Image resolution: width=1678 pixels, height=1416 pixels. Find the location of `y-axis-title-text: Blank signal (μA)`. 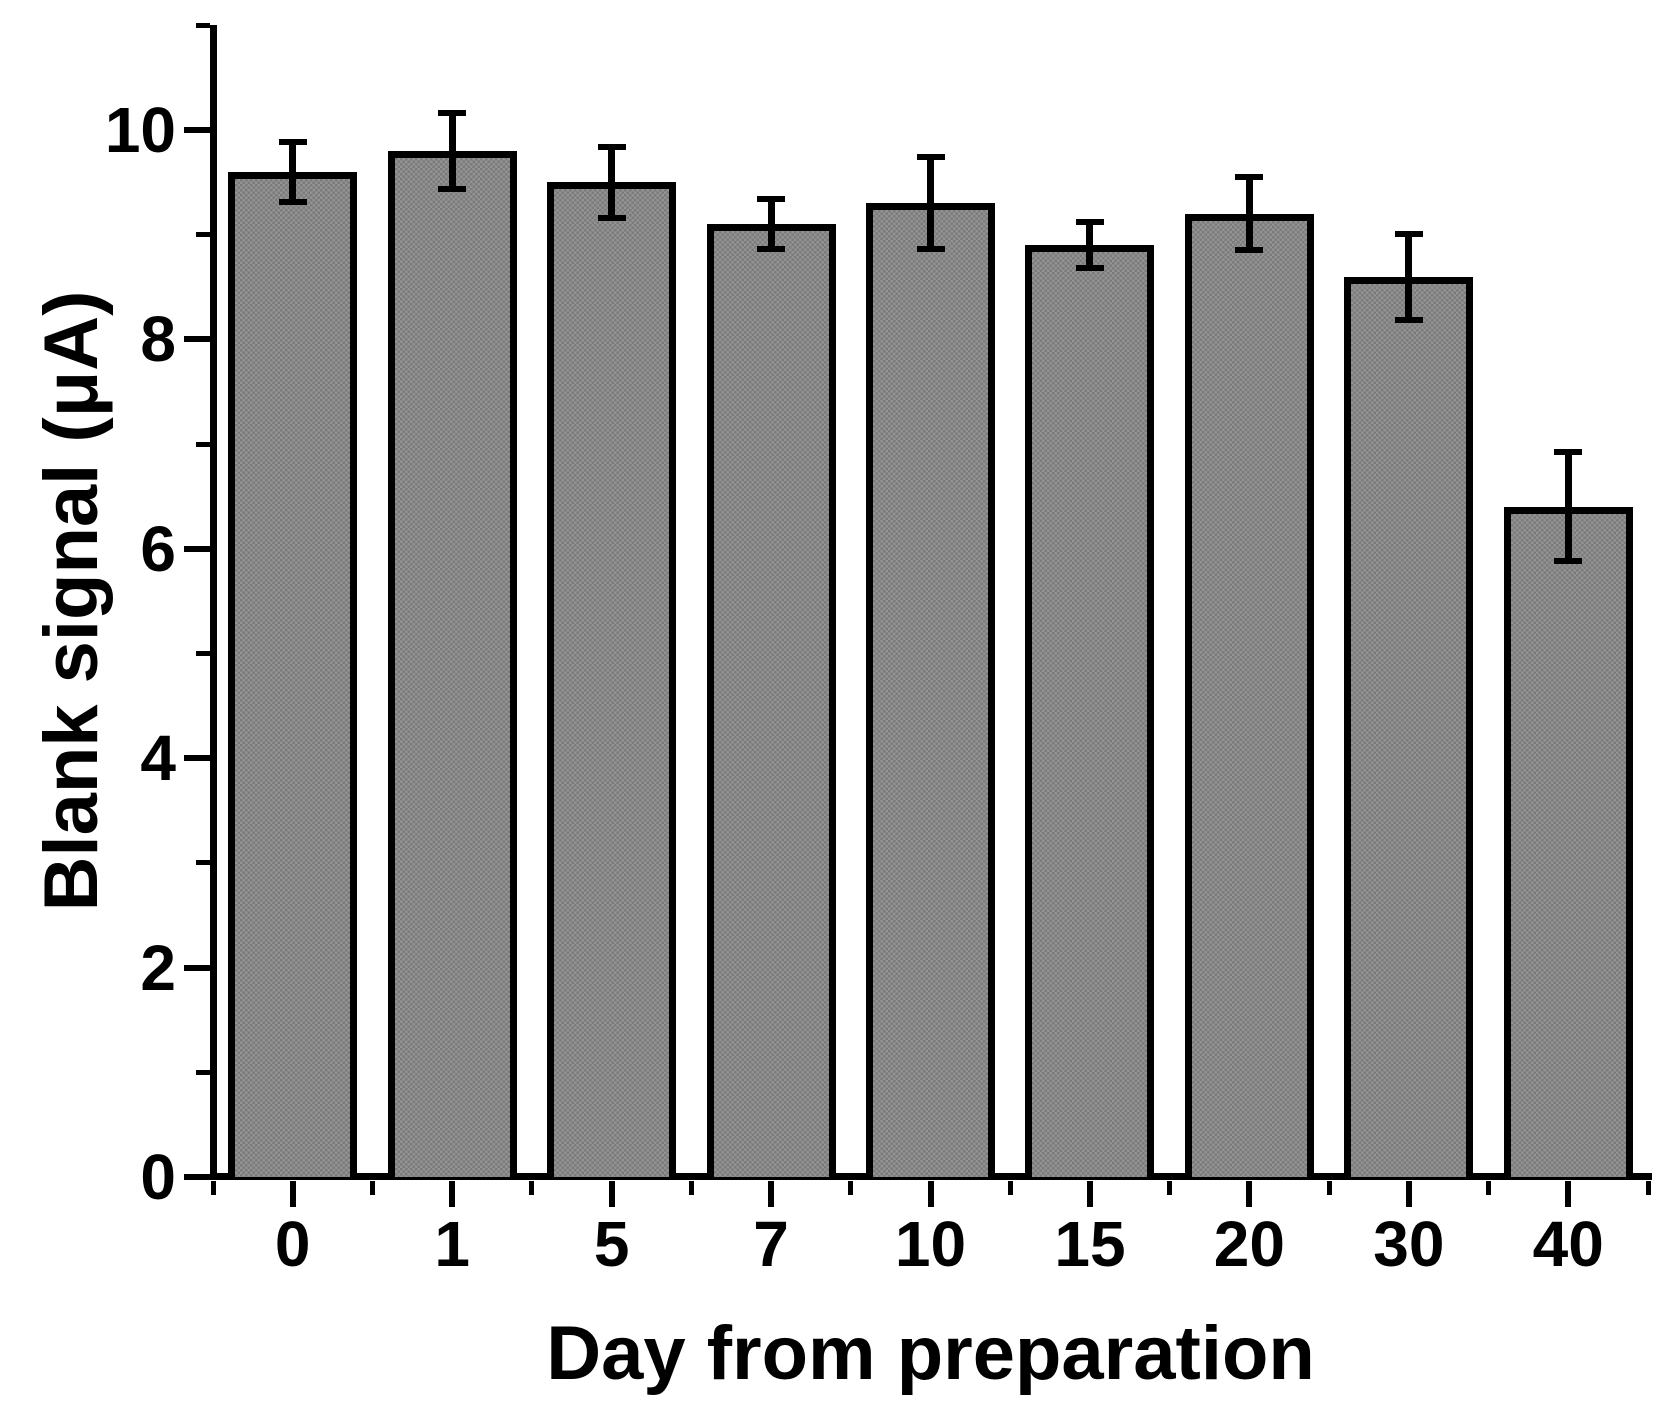

y-axis-title-text: Blank signal (μA) is located at coordinates (71, 601).